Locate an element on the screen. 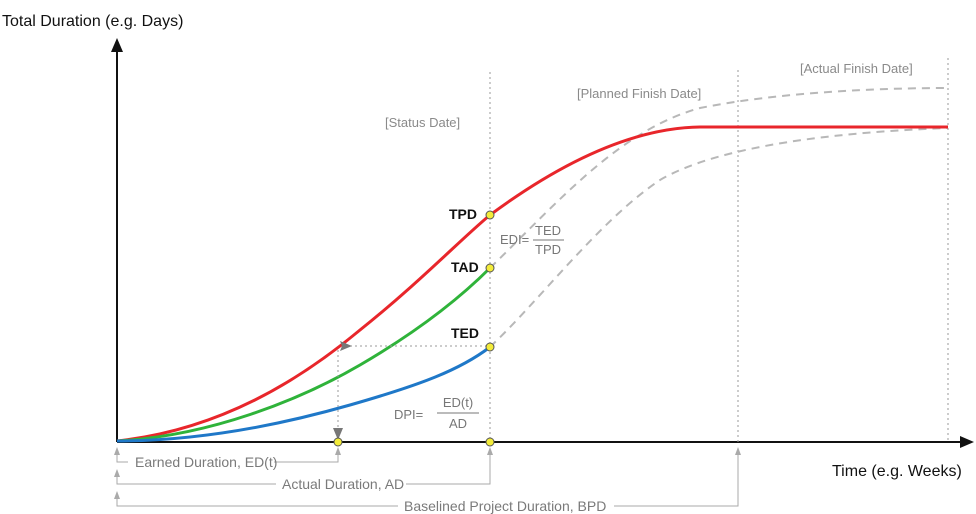 The height and width of the screenshot is (514, 976). dpi-formula-denominator: AD is located at coordinates (458, 423).